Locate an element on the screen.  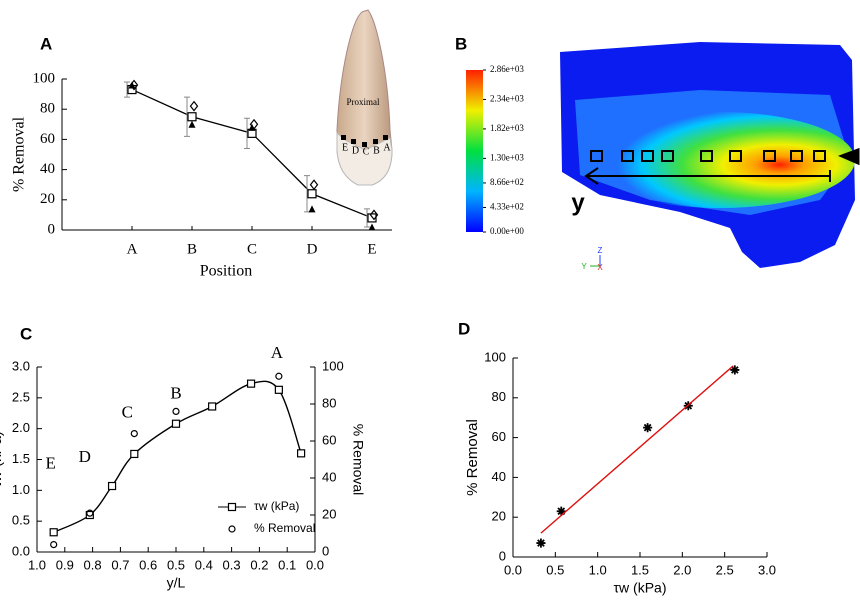
y-tick-label: 0.5 is located at coordinates (21, 520).